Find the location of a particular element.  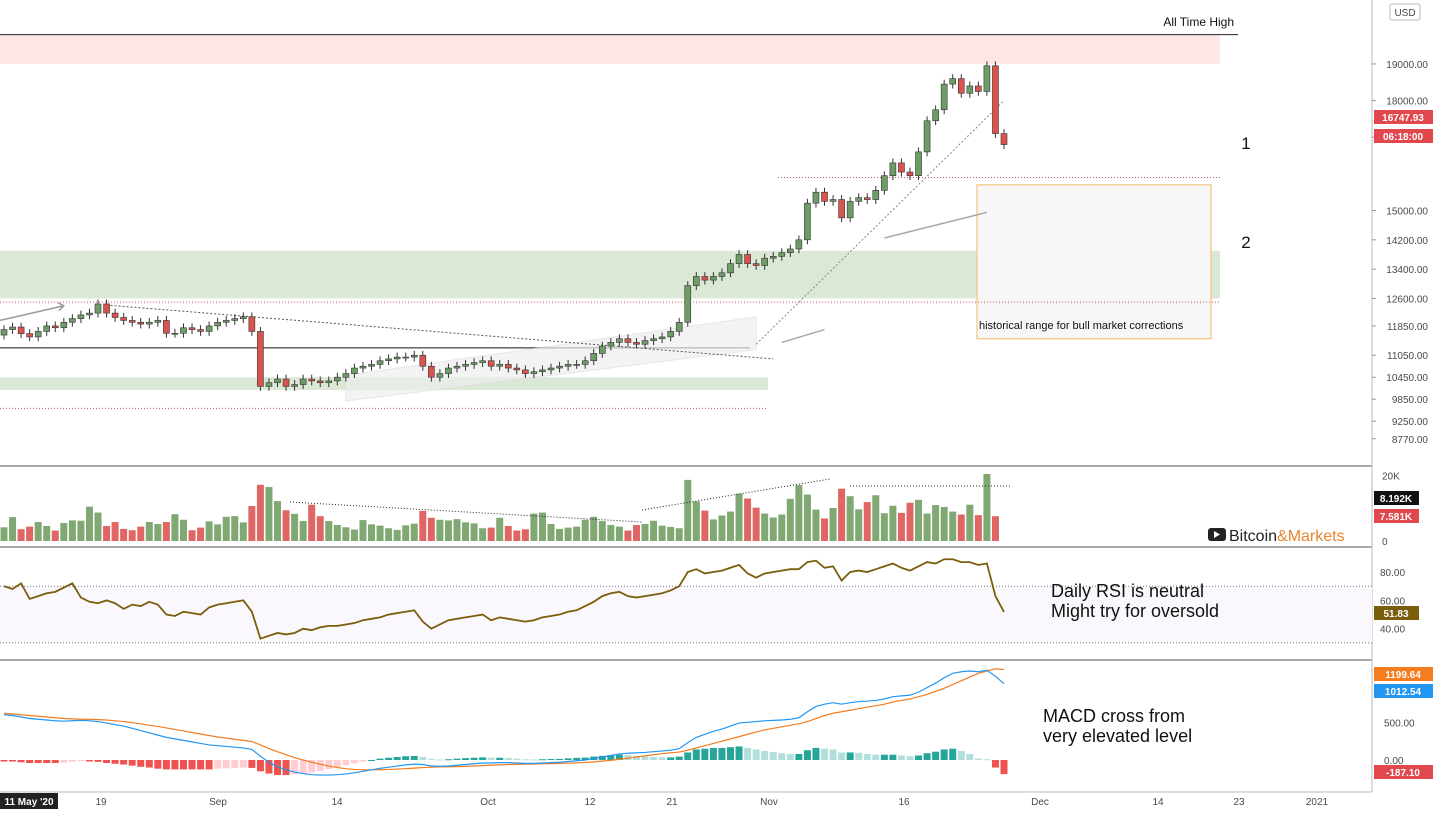

uptrend-line is located at coordinates (880, 222).